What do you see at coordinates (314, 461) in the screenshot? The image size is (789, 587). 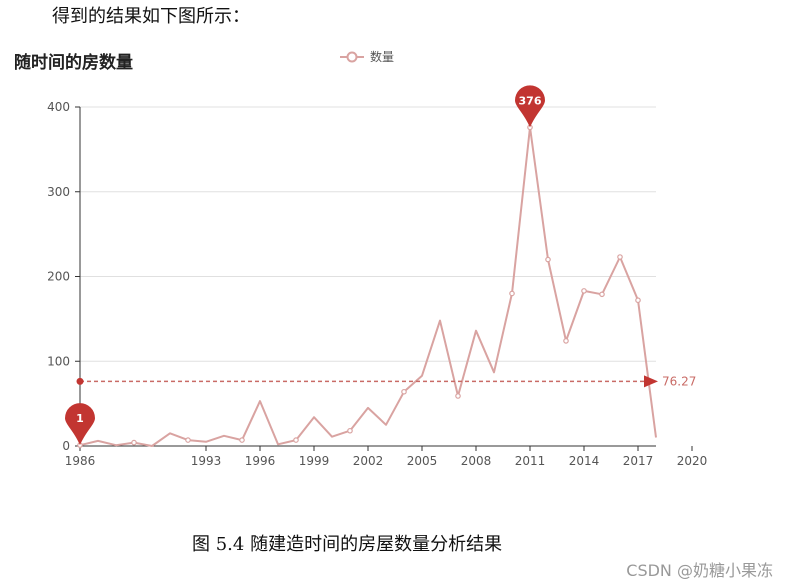 I see `x-tick-label: 1999` at bounding box center [314, 461].